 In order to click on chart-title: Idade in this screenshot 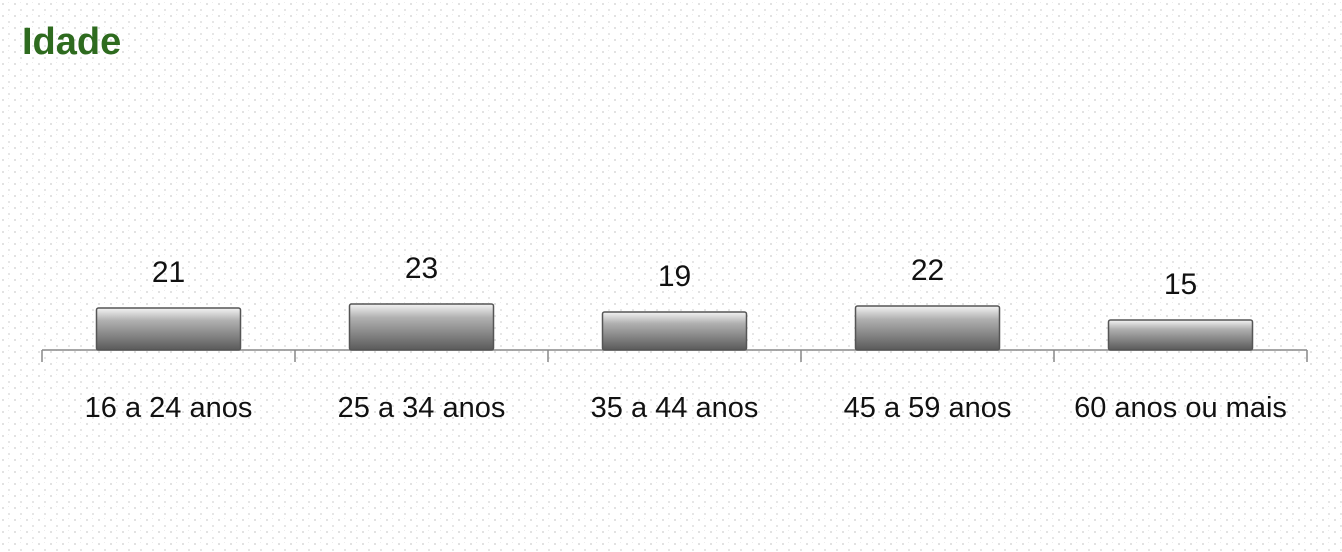, I will do `click(71, 42)`.